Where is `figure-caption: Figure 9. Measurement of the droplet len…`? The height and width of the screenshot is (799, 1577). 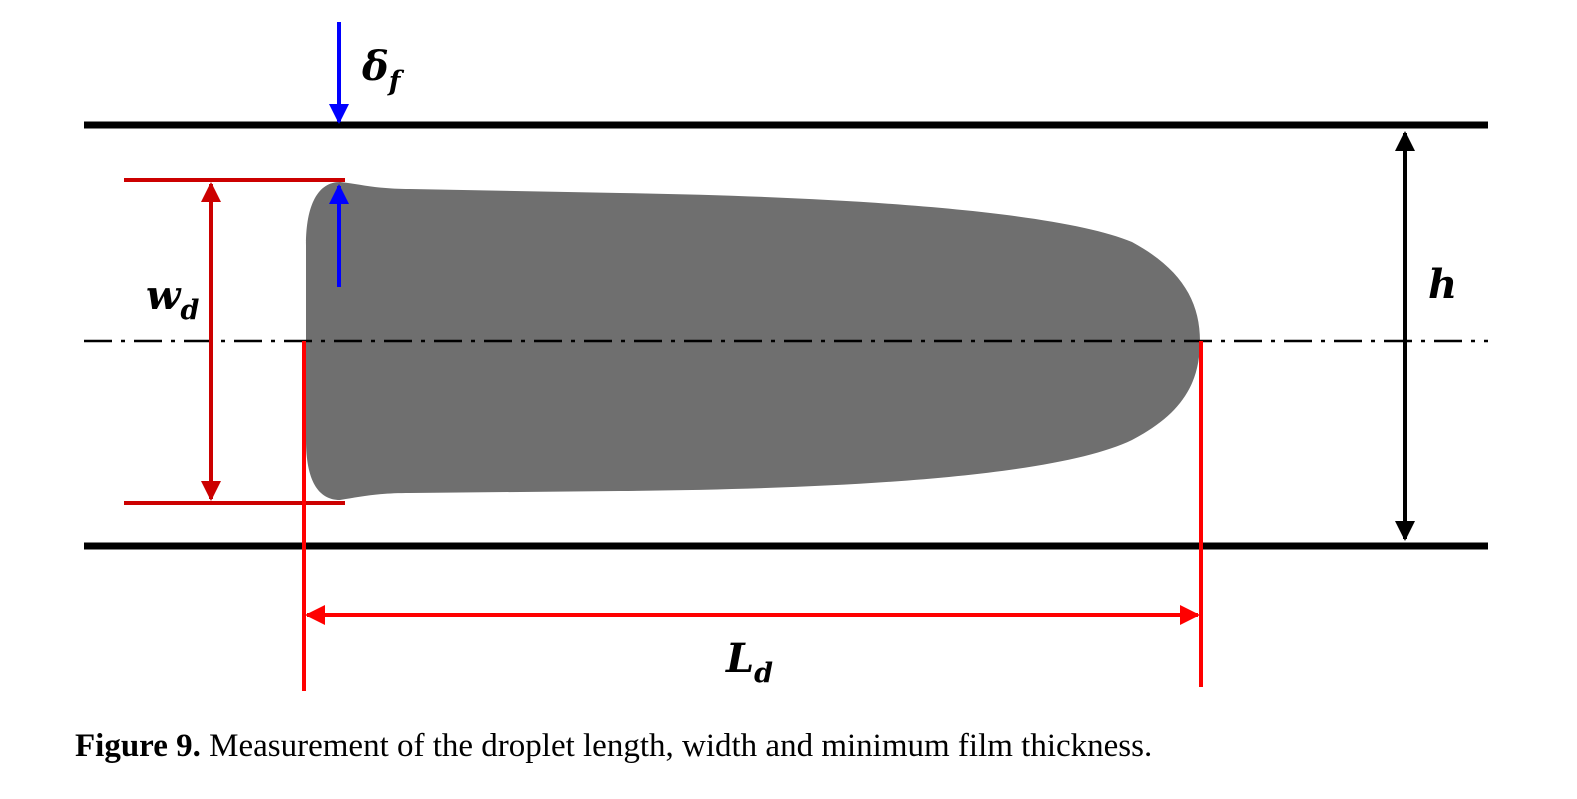 figure-caption: Figure 9. Measurement of the droplet len… is located at coordinates (613, 746).